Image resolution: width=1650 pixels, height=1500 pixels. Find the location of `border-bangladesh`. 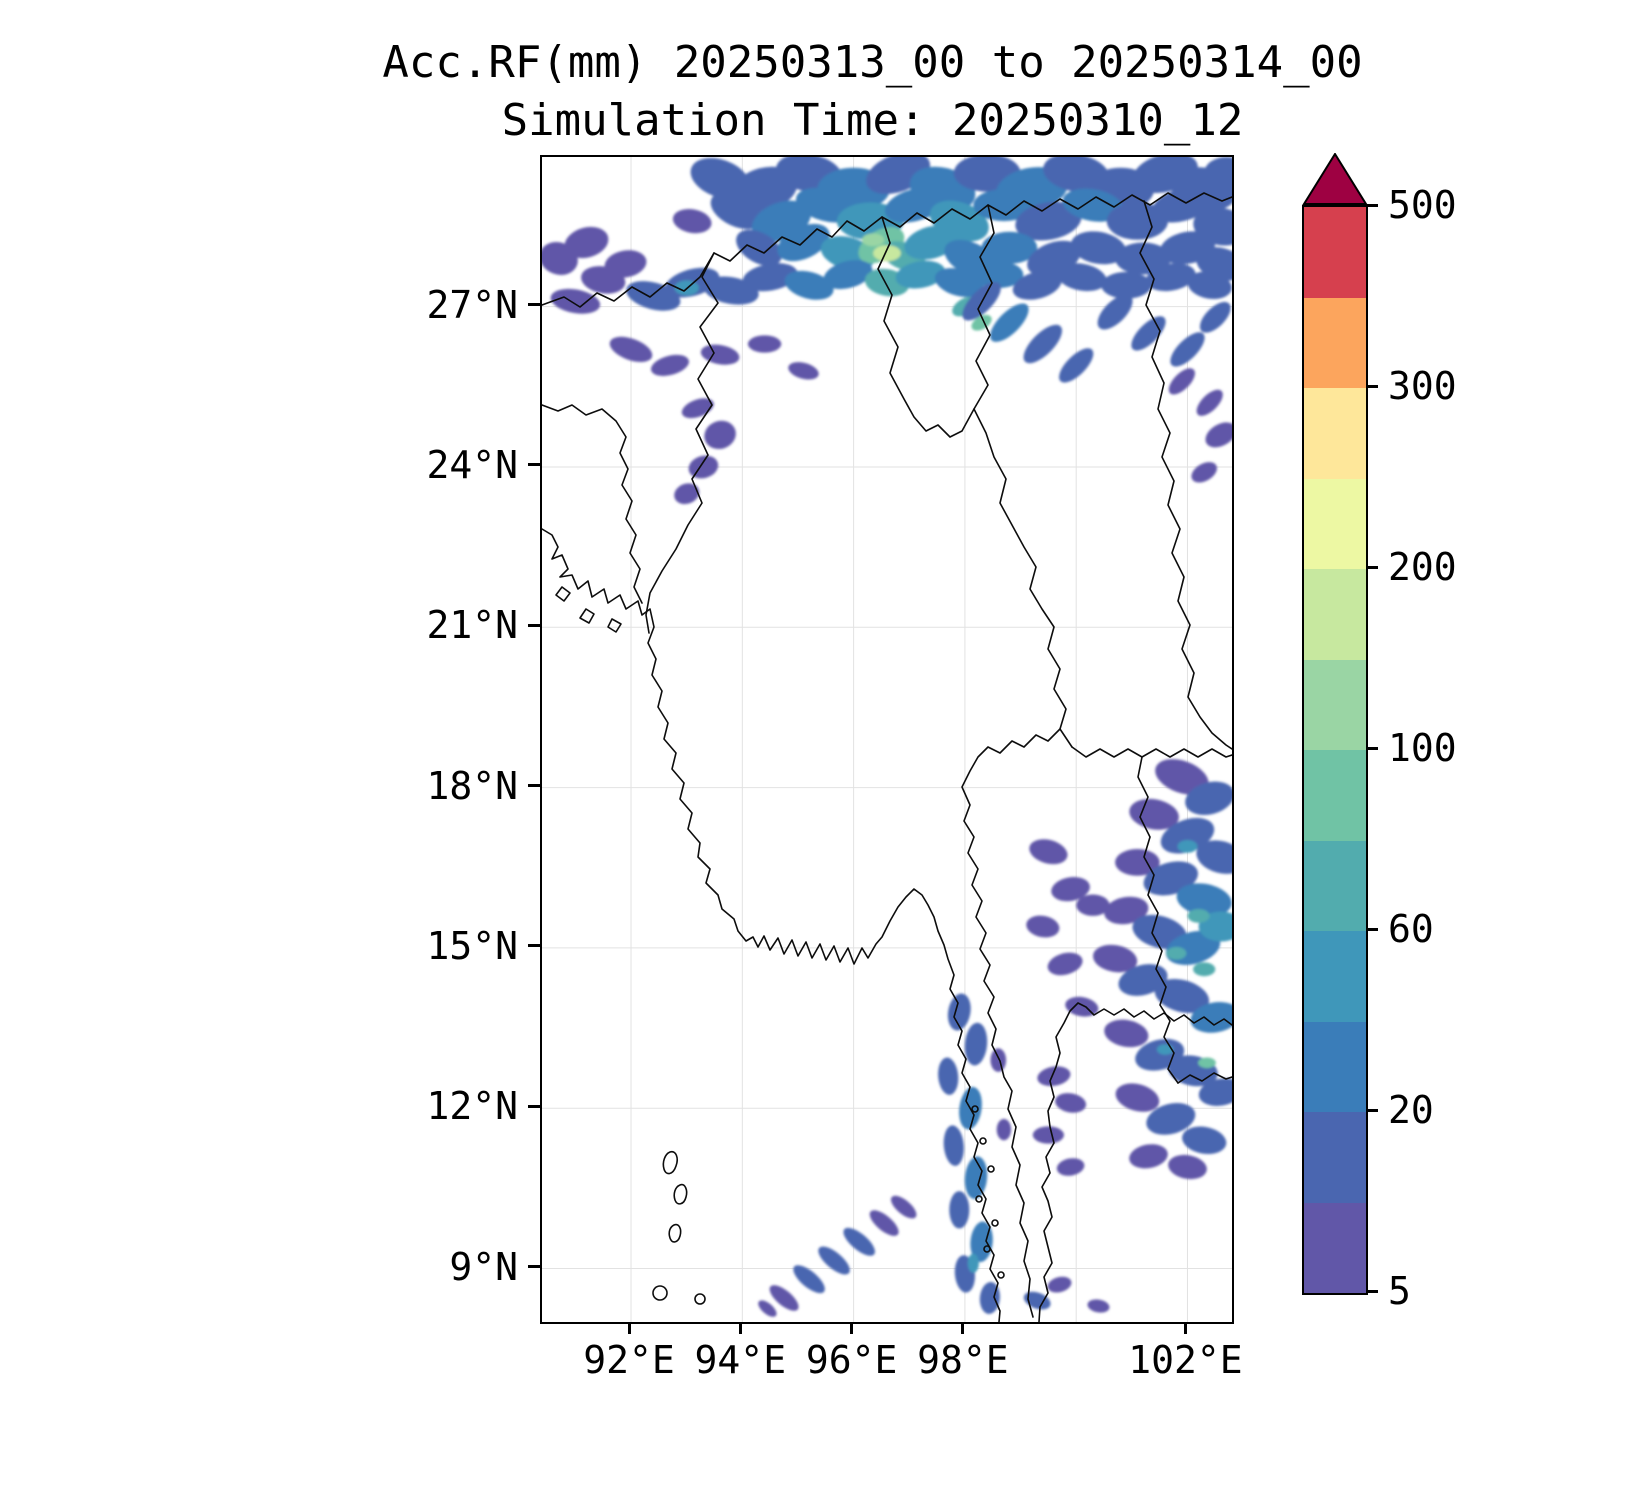

border-bangladesh is located at coordinates (592, 504).